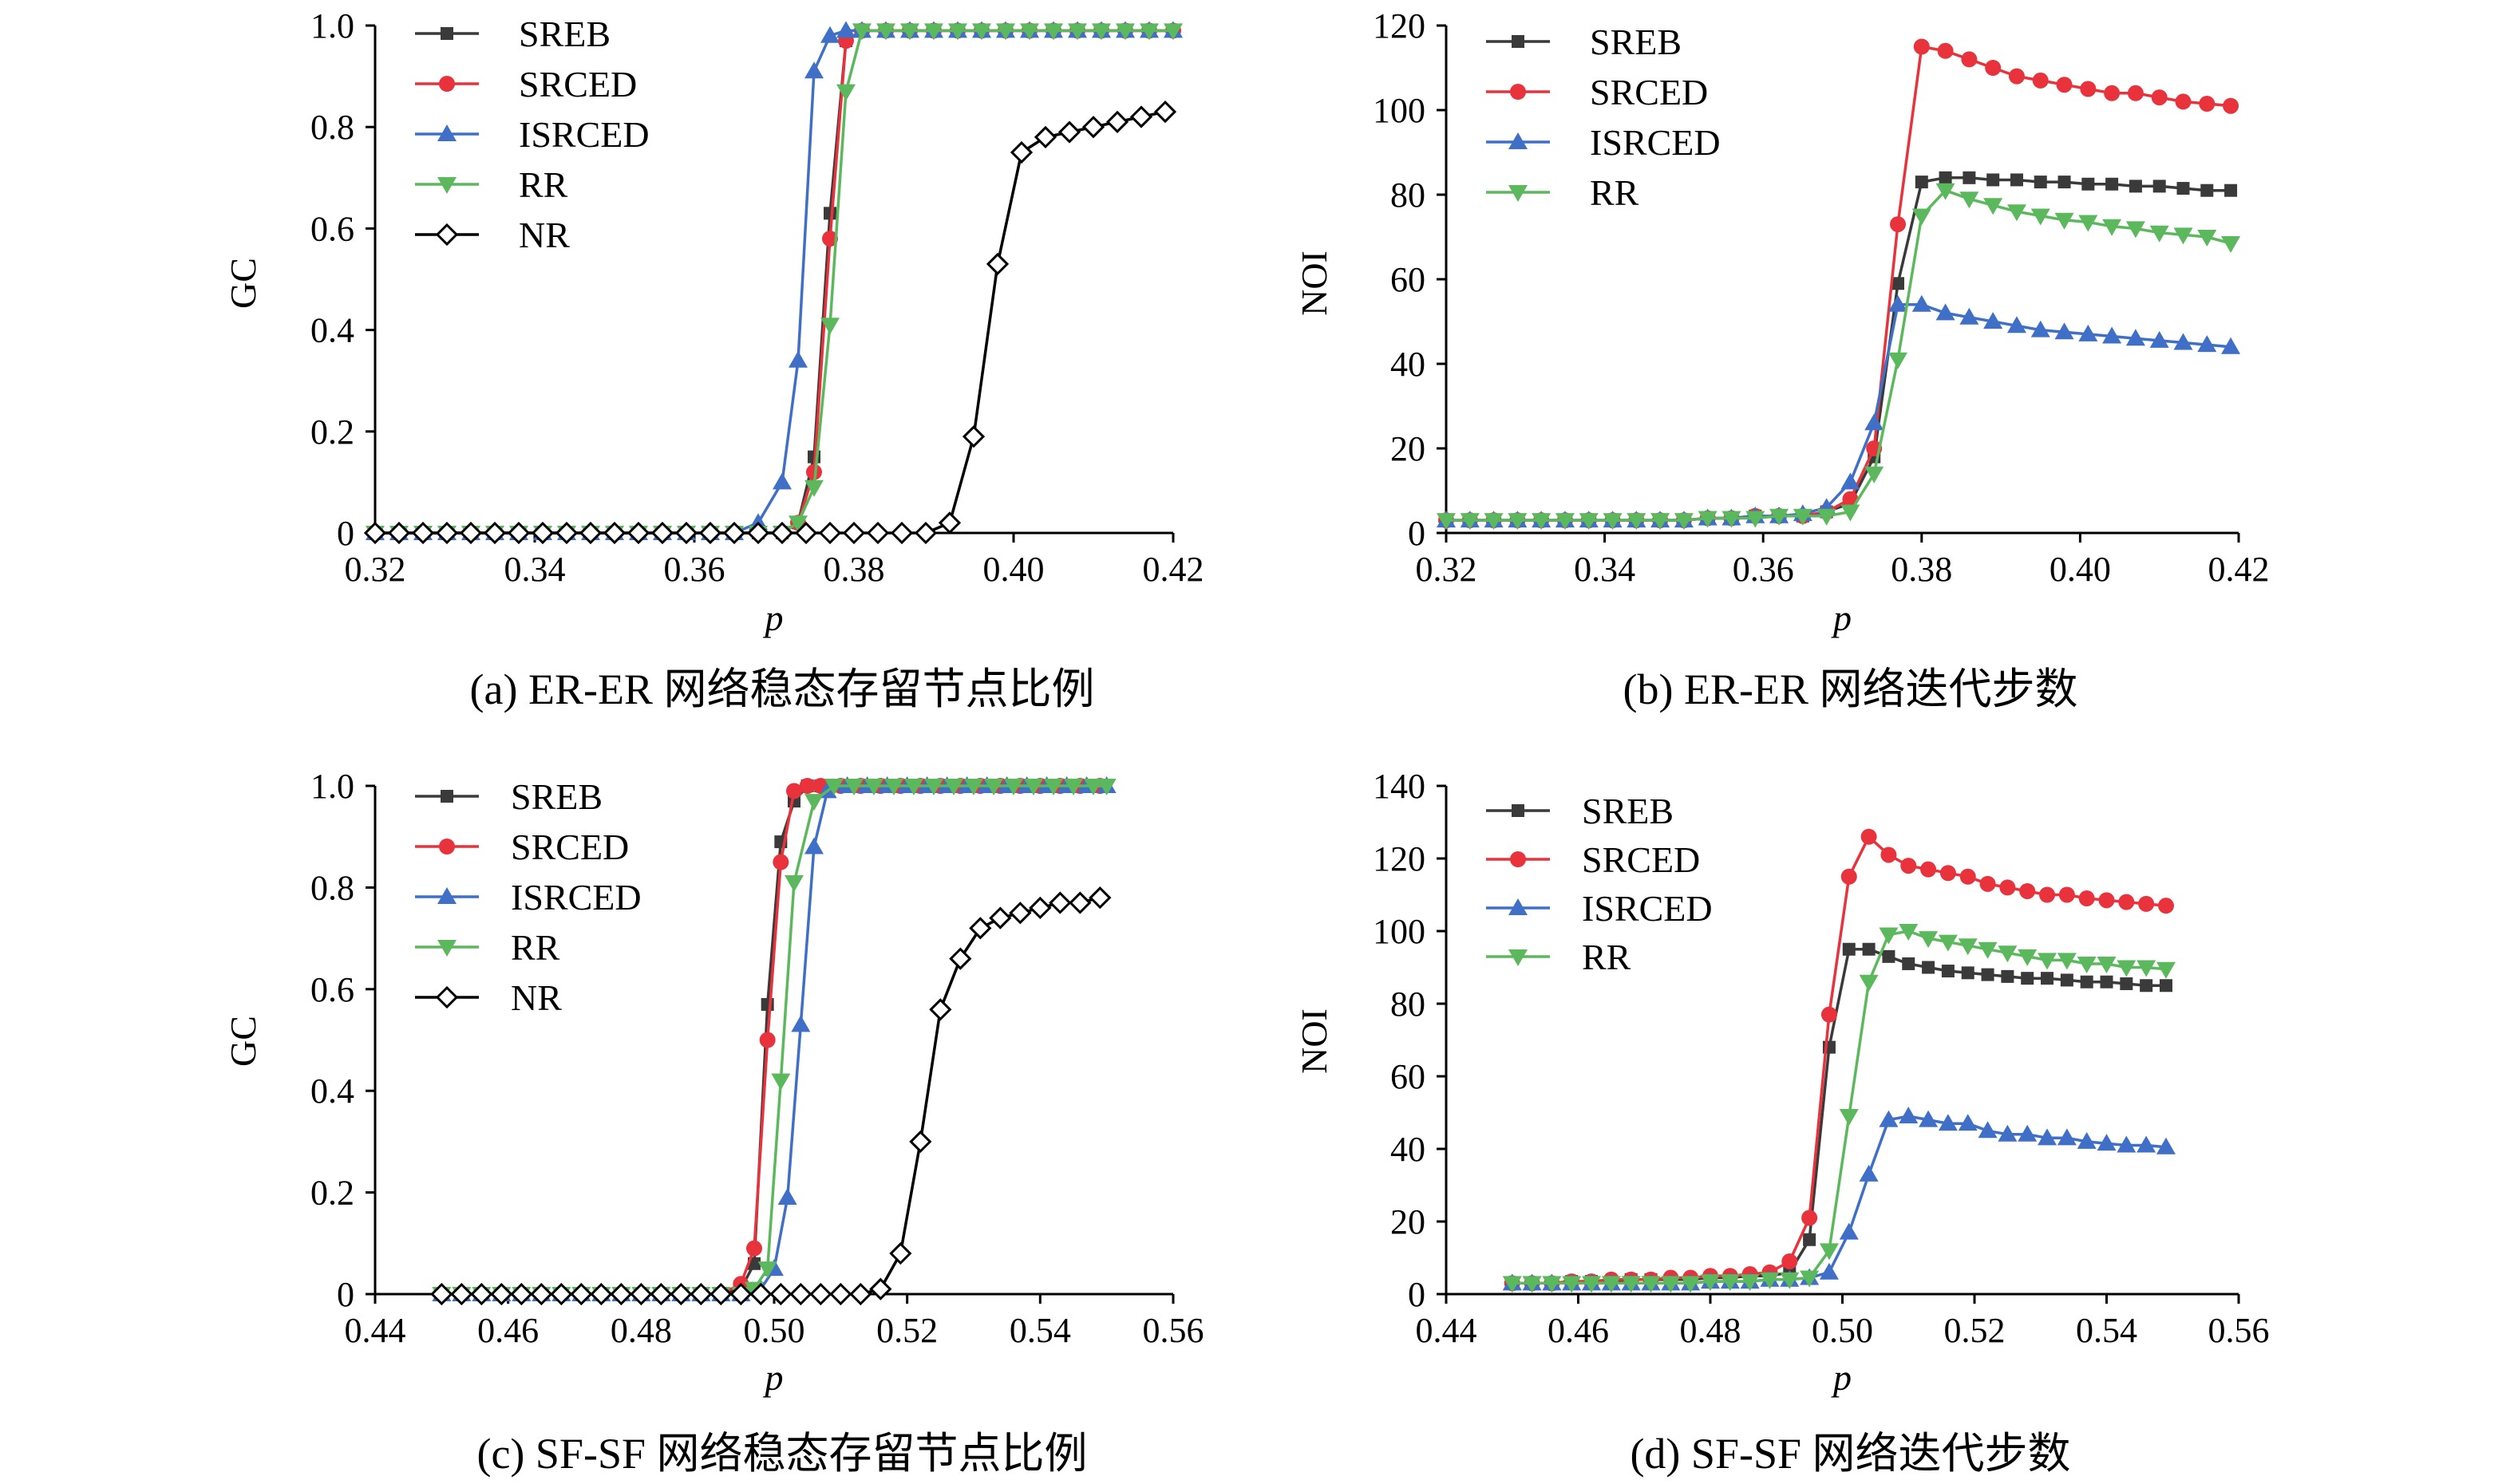  I want to click on y-tick-label: 0.2, so click(332, 1193).